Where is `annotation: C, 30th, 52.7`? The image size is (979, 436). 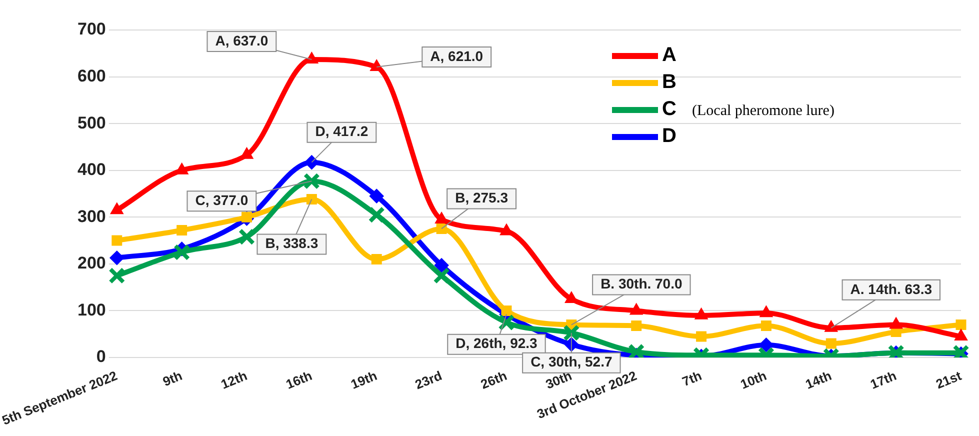
annotation: C, 30th, 52.7 is located at coordinates (571, 362).